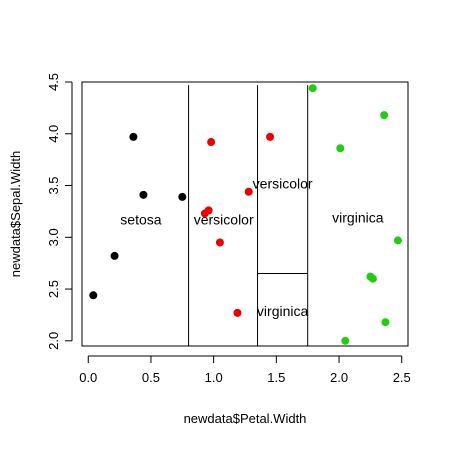  Describe the element at coordinates (402, 377) in the screenshot. I see `x-tick-label: 2.5` at that location.